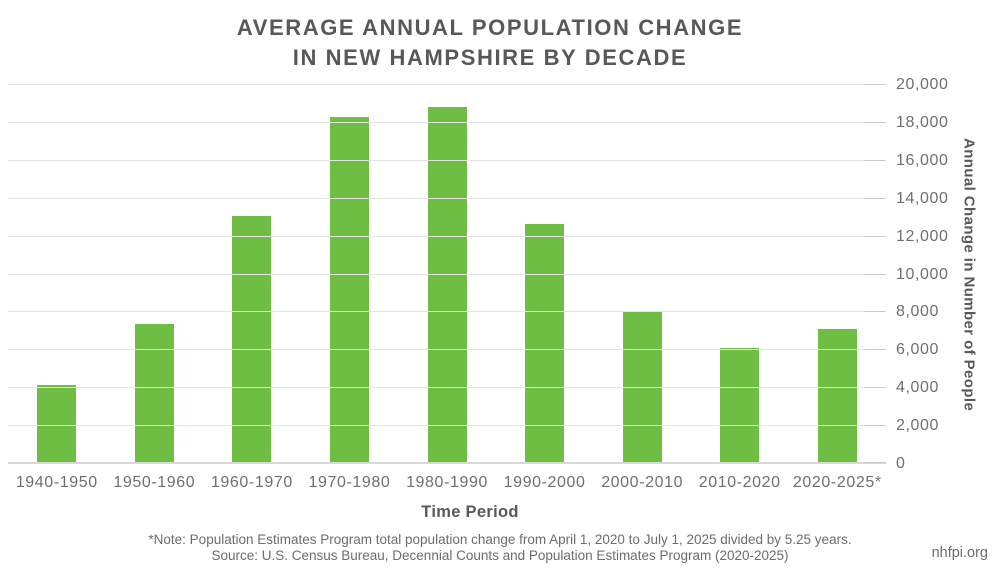 Image resolution: width=1000 pixels, height=573 pixels. Describe the element at coordinates (969, 274) in the screenshot. I see `y-axis-title: Annual Change in Number of People` at that location.